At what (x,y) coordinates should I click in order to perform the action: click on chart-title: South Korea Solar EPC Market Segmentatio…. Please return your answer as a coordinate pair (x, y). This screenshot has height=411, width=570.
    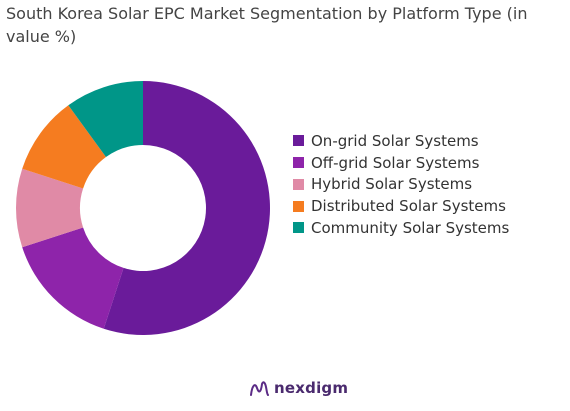
    Looking at the image, I should click on (267, 25).